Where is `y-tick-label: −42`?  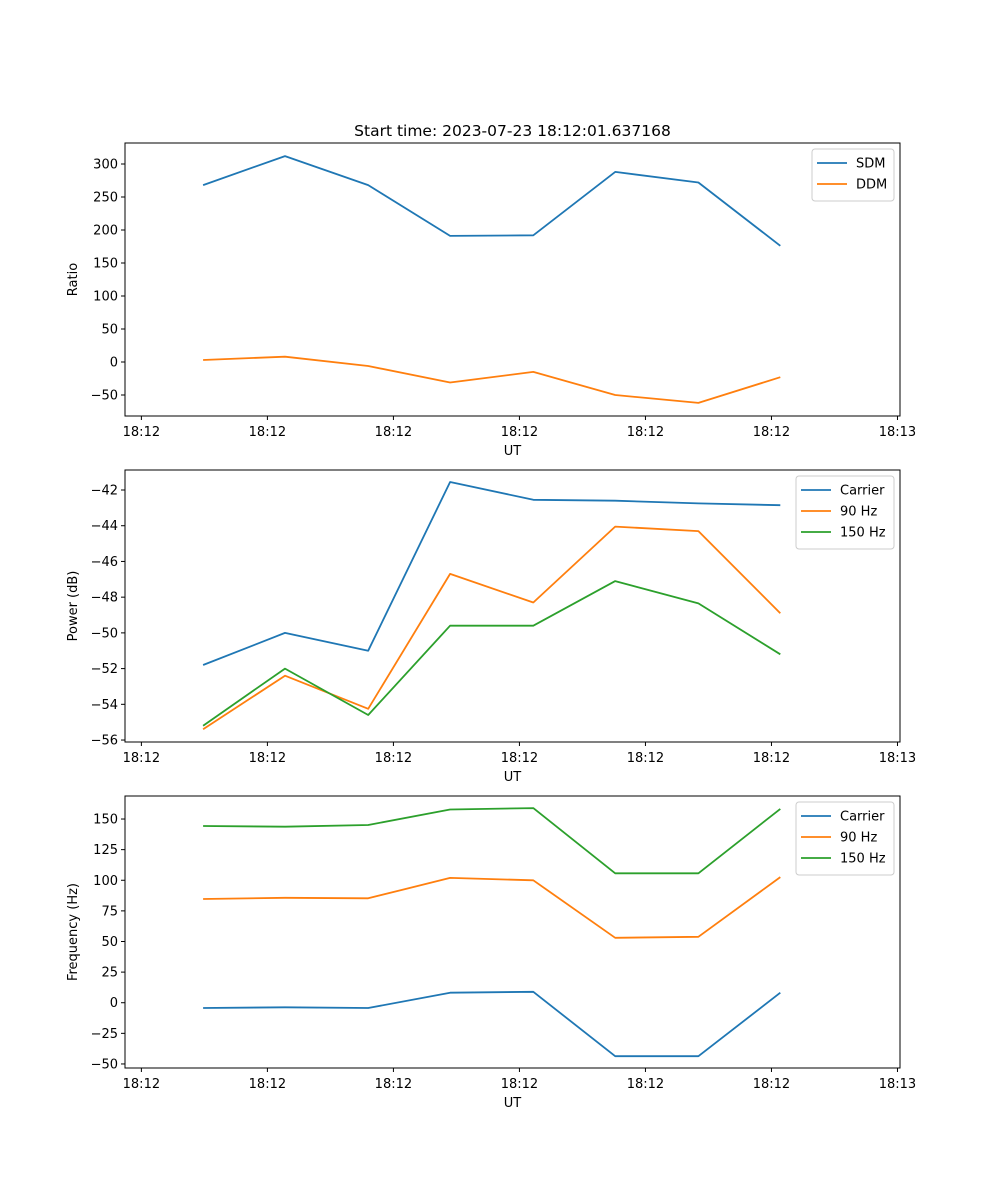 y-tick-label: −42 is located at coordinates (104, 491).